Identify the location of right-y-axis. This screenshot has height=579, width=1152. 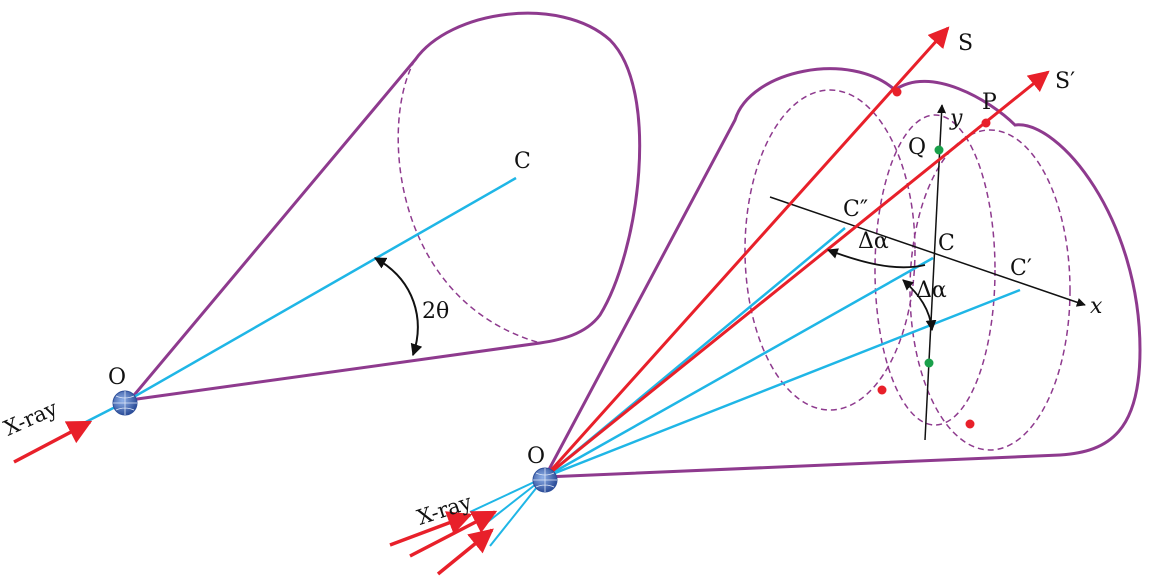
(935, 272).